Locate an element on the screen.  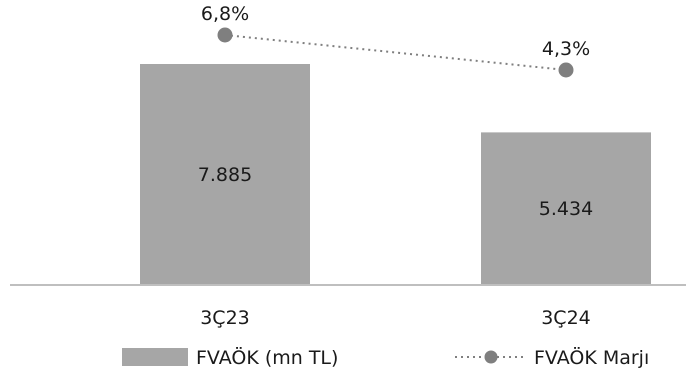
margin-value-label: 4,3% is located at coordinates (566, 49).